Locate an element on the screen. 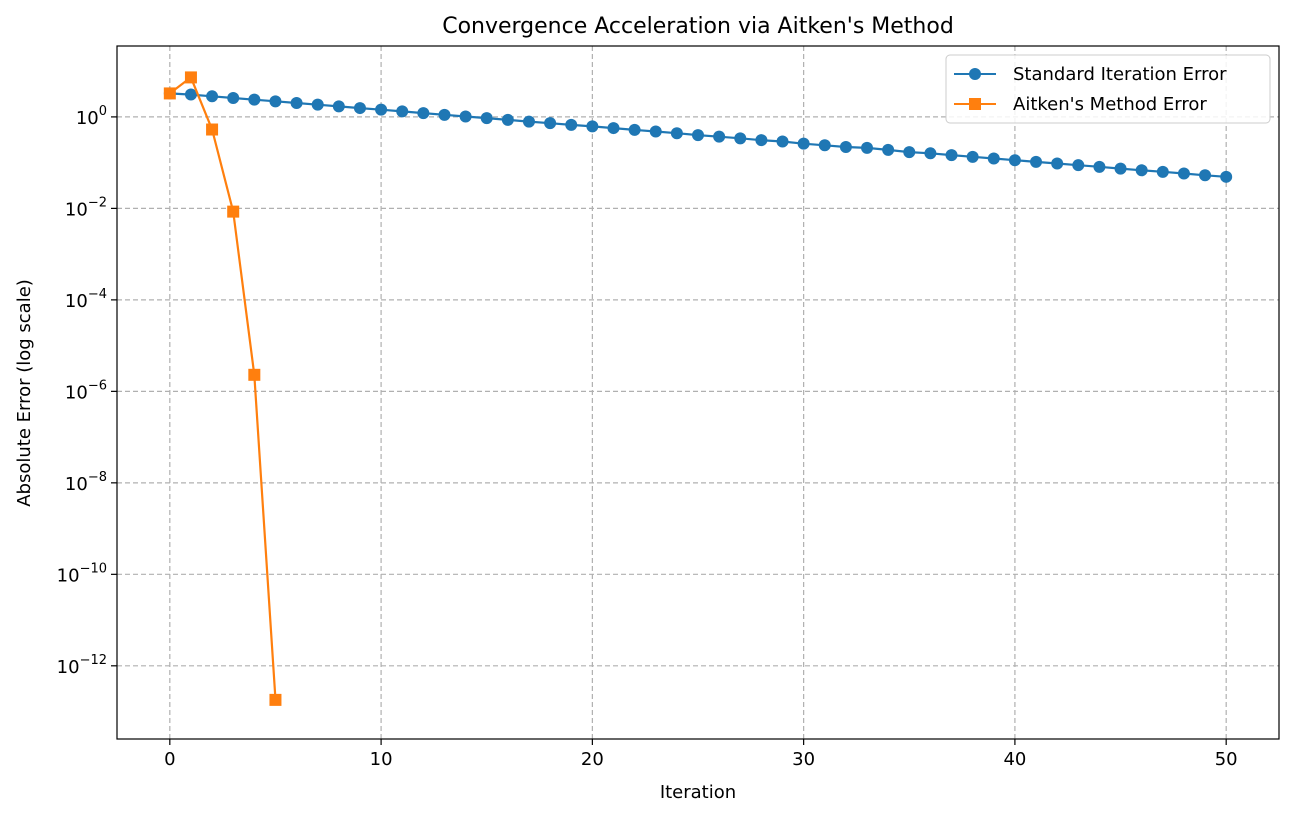 The height and width of the screenshot is (817, 1294). x-tick-label: 20 is located at coordinates (592, 759).